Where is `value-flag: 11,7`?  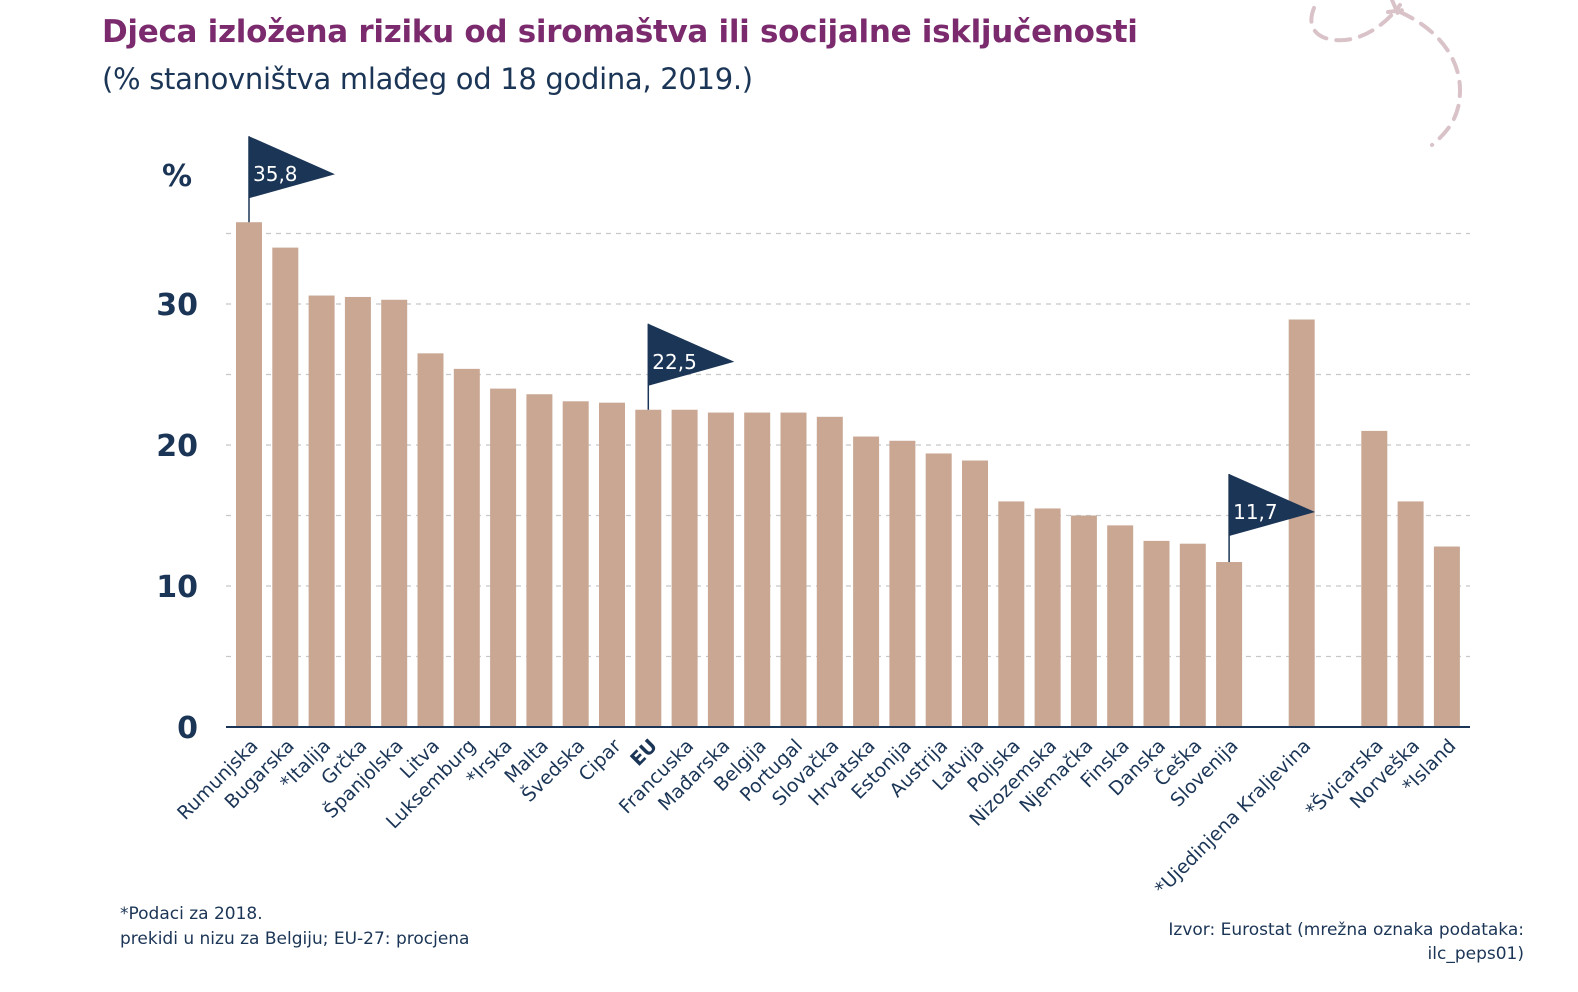
value-flag: 11,7 is located at coordinates (1272, 518).